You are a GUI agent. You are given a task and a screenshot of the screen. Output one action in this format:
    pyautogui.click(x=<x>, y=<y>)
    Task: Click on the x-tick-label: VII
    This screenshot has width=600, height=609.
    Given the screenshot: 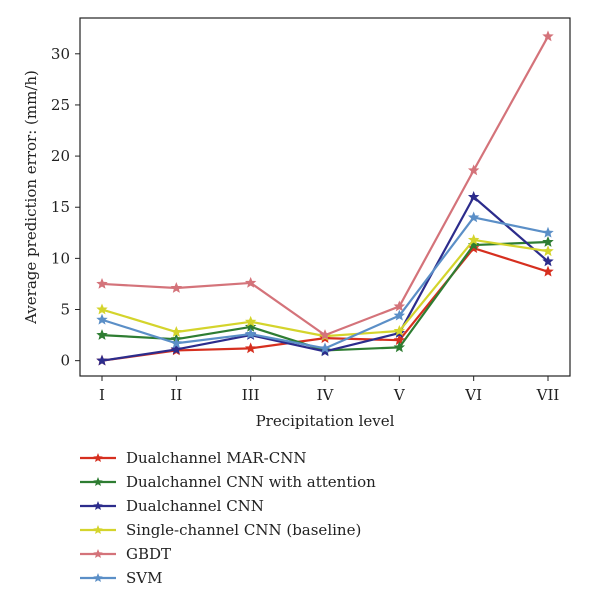 What is the action you would take?
    pyautogui.click(x=548, y=395)
    